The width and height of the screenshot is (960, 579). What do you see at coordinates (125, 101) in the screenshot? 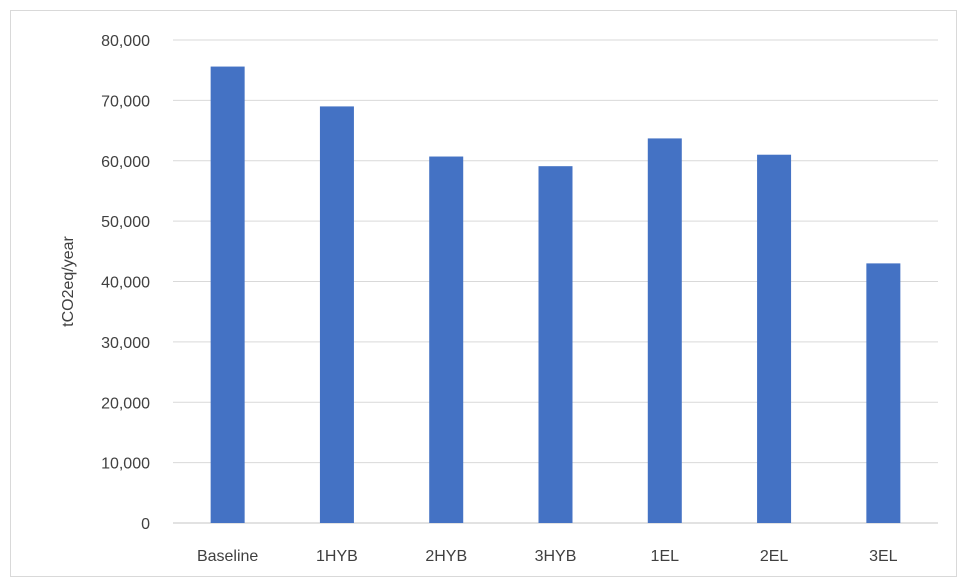
I see `y-tick-label: 70,000` at bounding box center [125, 101].